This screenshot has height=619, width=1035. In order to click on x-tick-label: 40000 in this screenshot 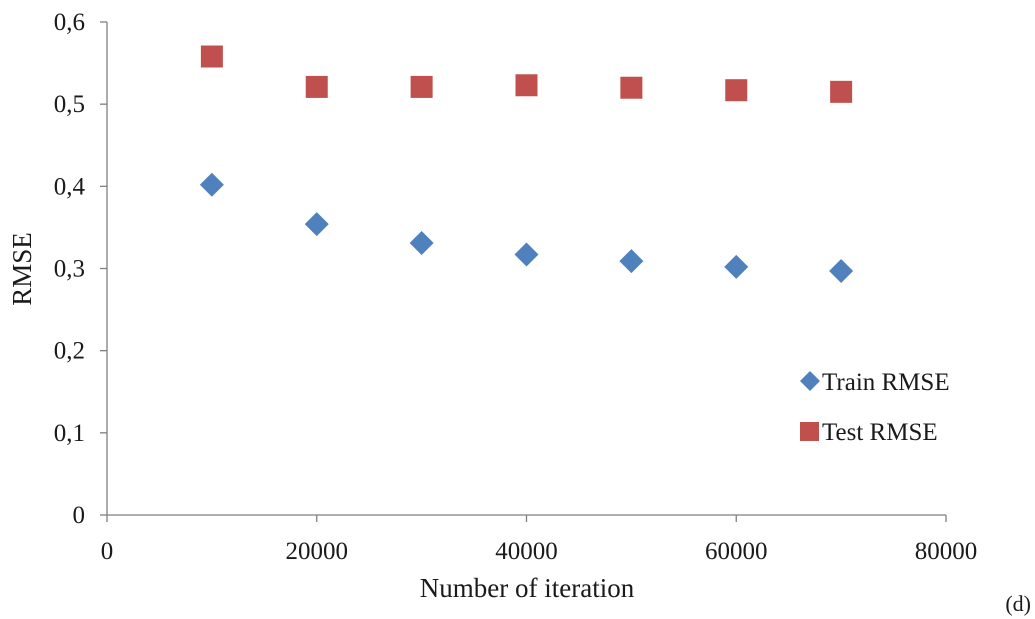, I will do `click(526, 551)`.